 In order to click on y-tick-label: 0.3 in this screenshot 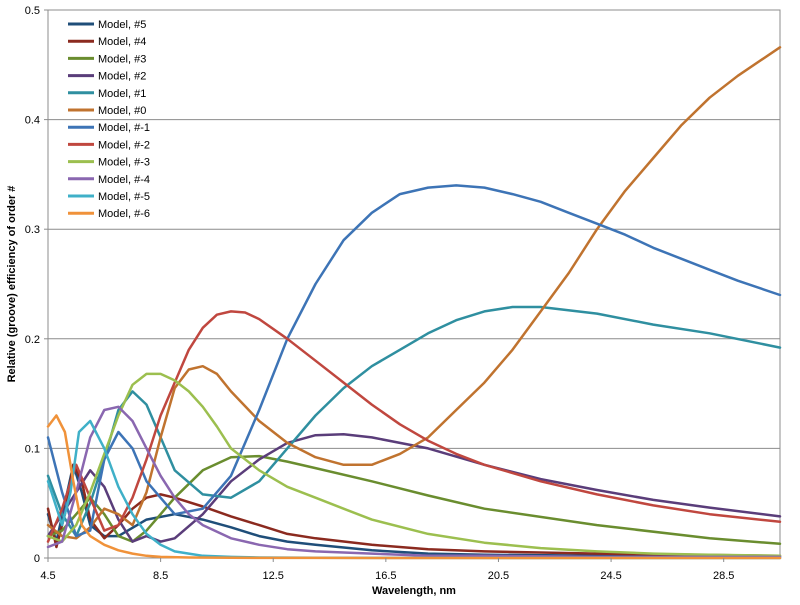, I will do `click(32, 230)`.